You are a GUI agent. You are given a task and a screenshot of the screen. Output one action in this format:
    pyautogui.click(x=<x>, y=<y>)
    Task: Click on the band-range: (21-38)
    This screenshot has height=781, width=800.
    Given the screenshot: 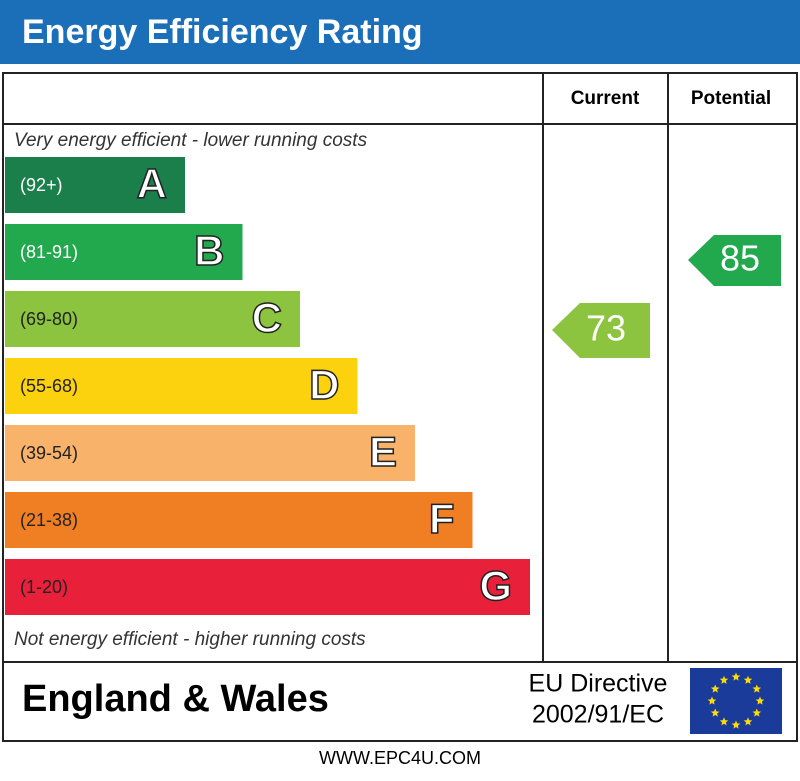 What is the action you would take?
    pyautogui.click(x=49, y=520)
    